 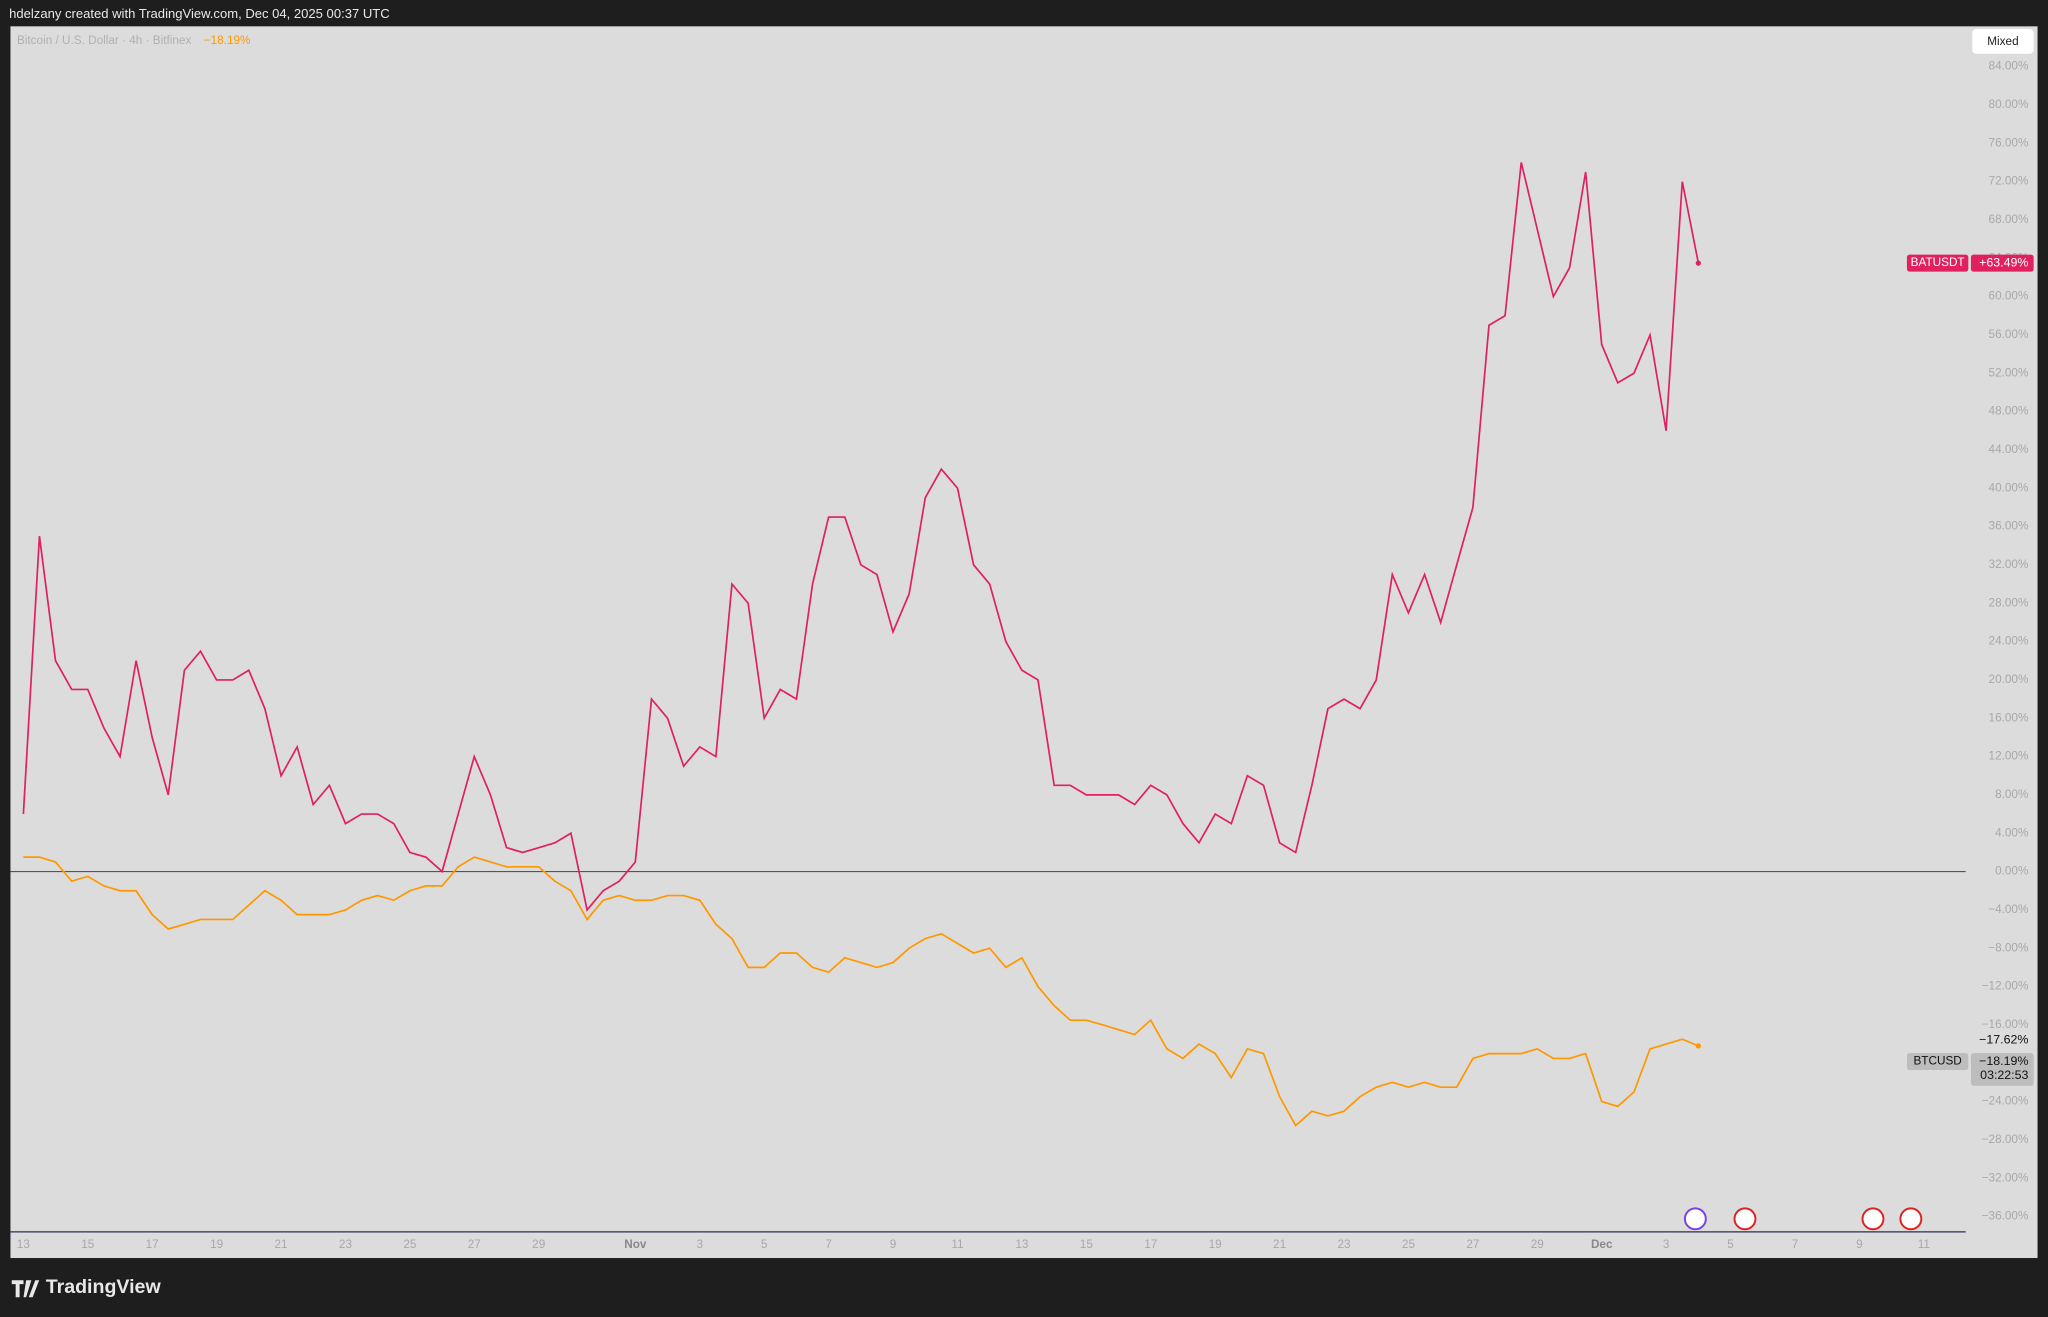 I want to click on y-tick-label: 48.00%, so click(x=2009, y=411).